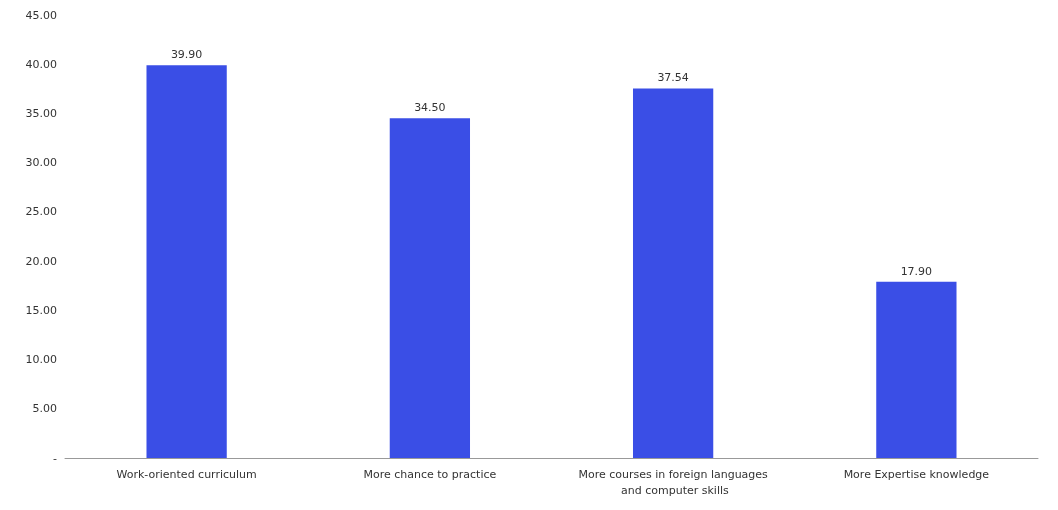 The height and width of the screenshot is (510, 1058). I want to click on y-tick-label: 45.00, so click(41, 15).